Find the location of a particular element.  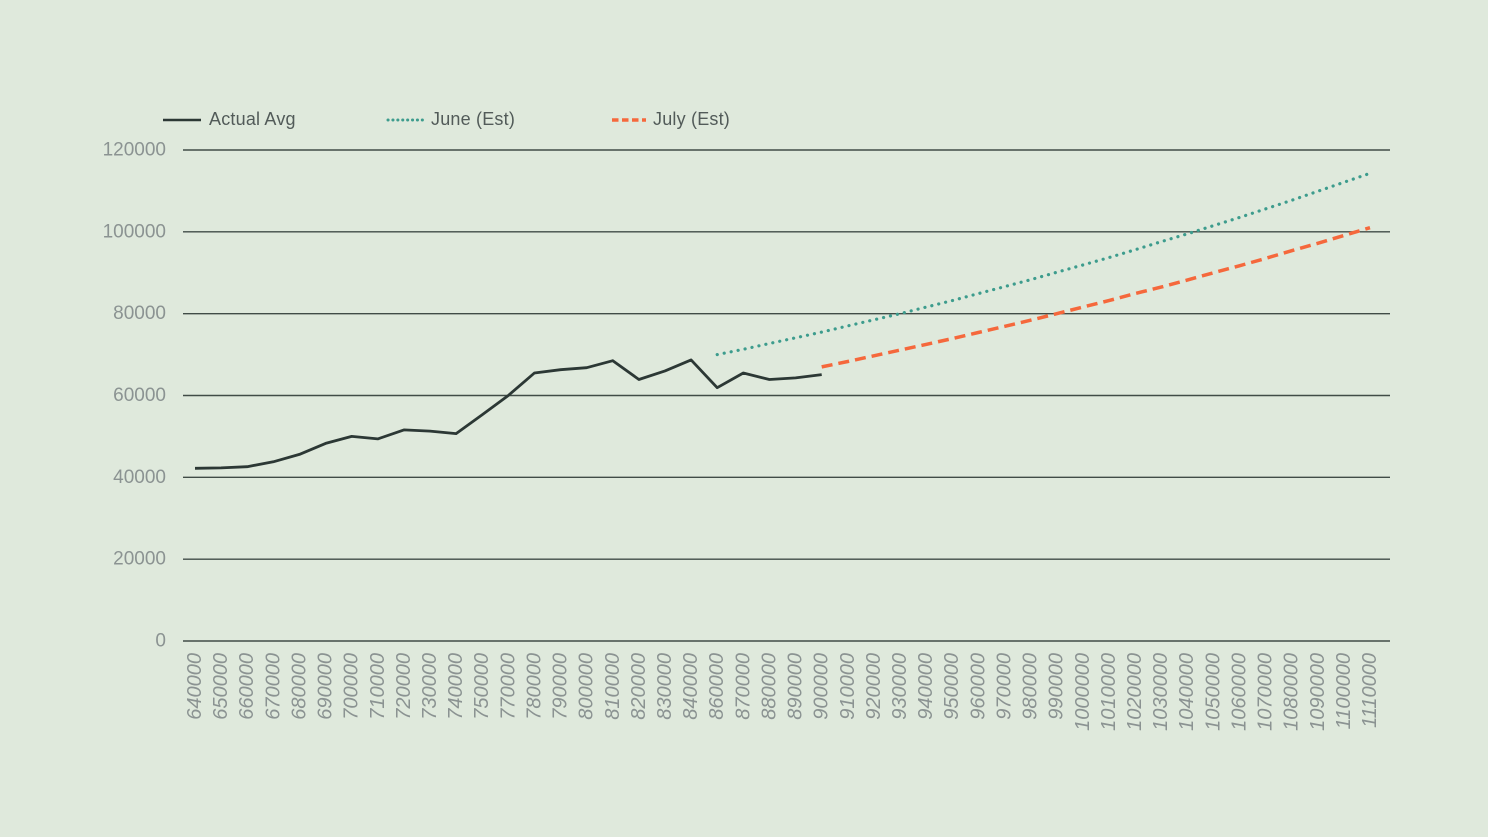

x-axis-label: 660000 is located at coordinates (247, 686).